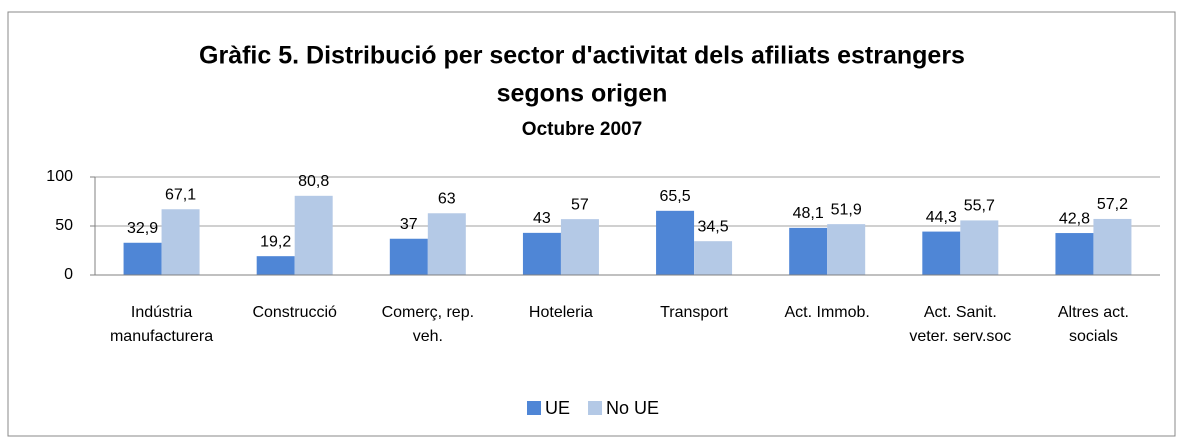 The height and width of the screenshot is (437, 1184). What do you see at coordinates (447, 198) in the screenshot?
I see `value-label: 63` at bounding box center [447, 198].